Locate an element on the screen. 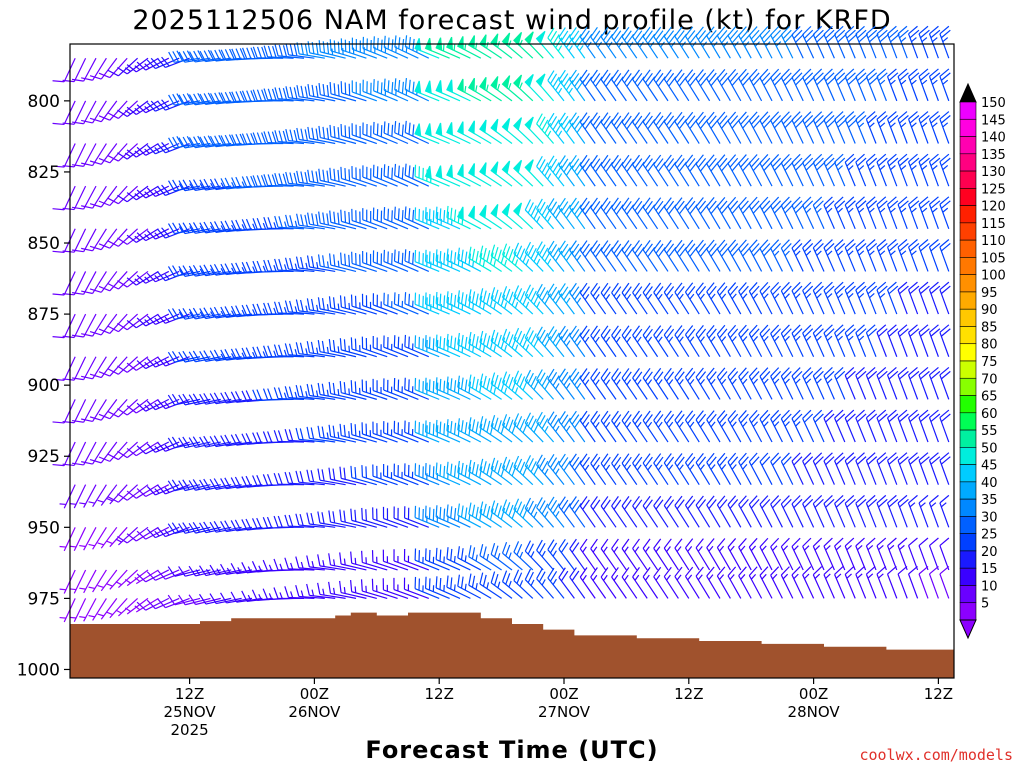  y-tick-label: 875 is located at coordinates (44, 315).